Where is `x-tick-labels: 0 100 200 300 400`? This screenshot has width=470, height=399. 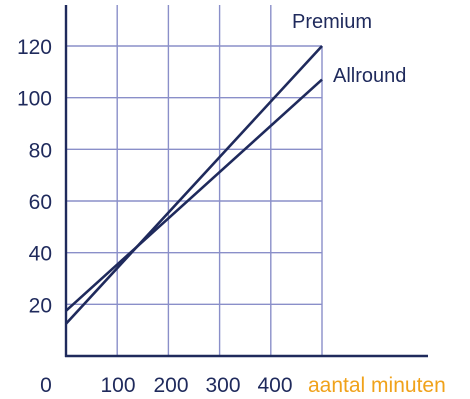 x-tick-labels: 0 100 200 300 400 is located at coordinates (166, 385).